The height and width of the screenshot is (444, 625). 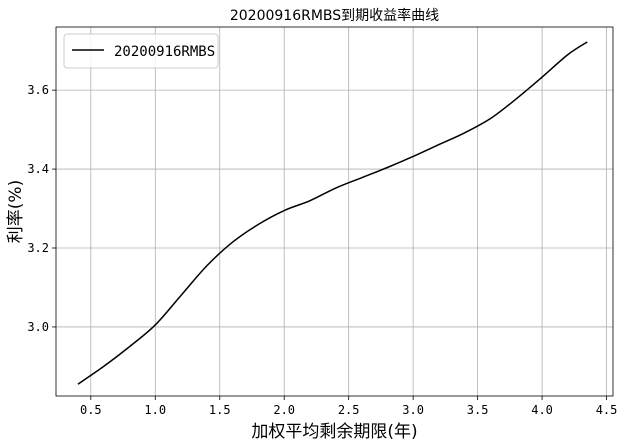 I want to click on x-tick-label: 3.0, so click(x=413, y=410).